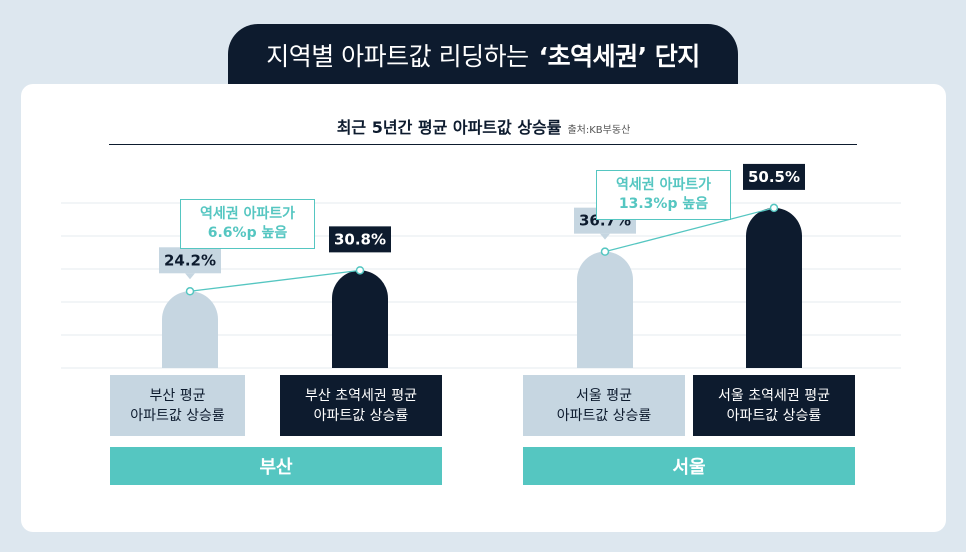 The height and width of the screenshot is (552, 966). Describe the element at coordinates (604, 405) in the screenshot. I see `category-label: 서울 평균 아파트값 상승률` at that location.